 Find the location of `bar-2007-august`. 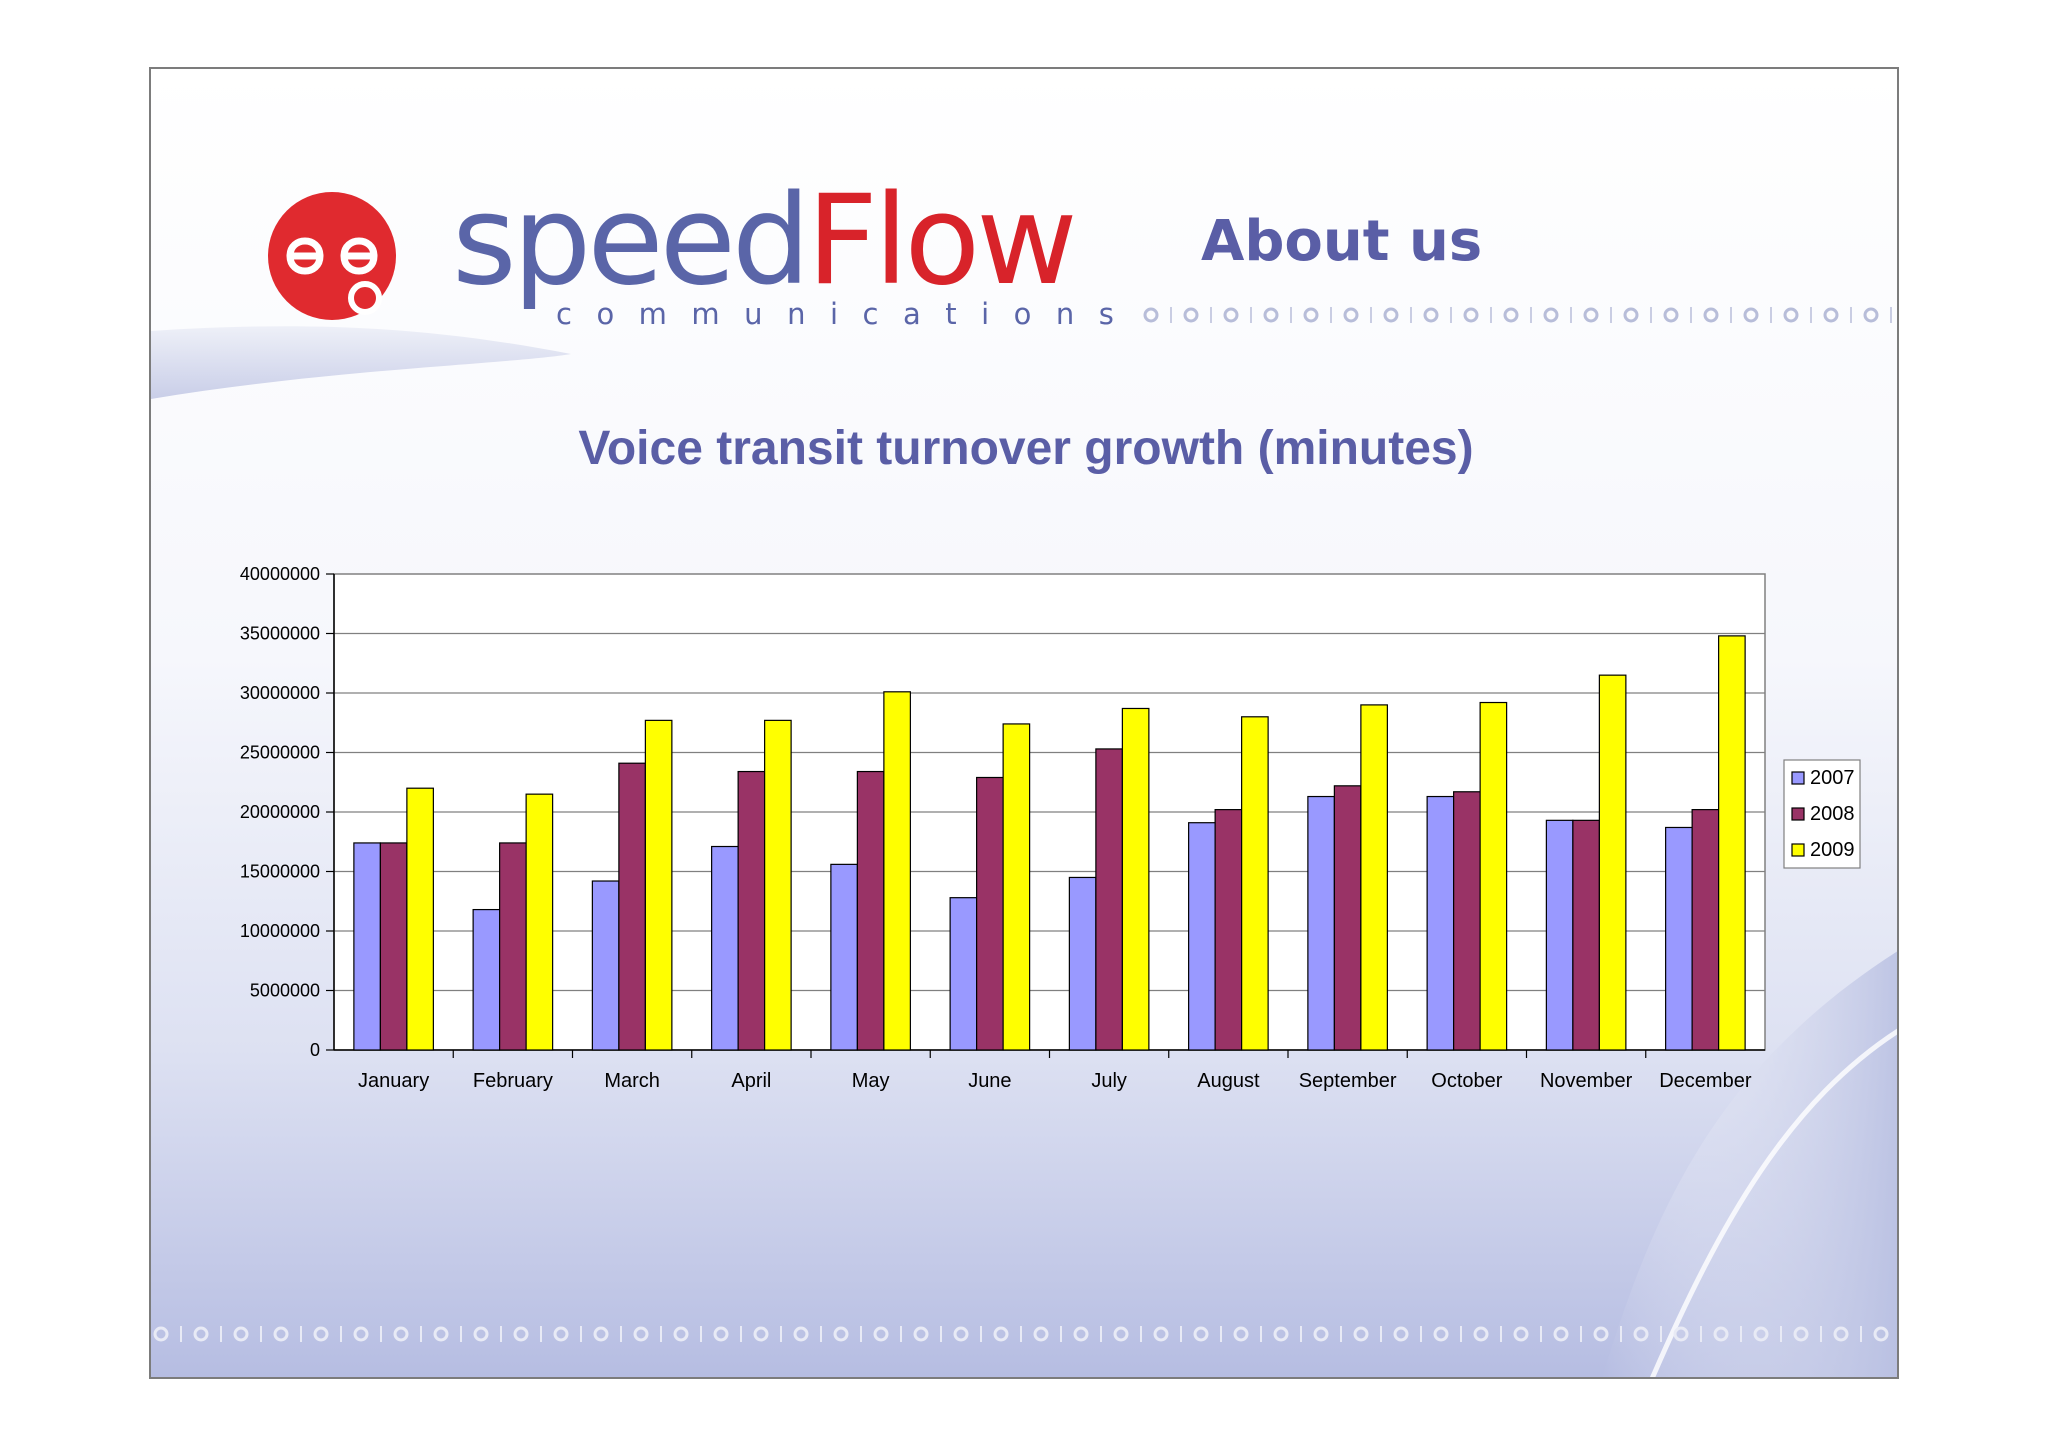

bar-2007-august is located at coordinates (1202, 936).